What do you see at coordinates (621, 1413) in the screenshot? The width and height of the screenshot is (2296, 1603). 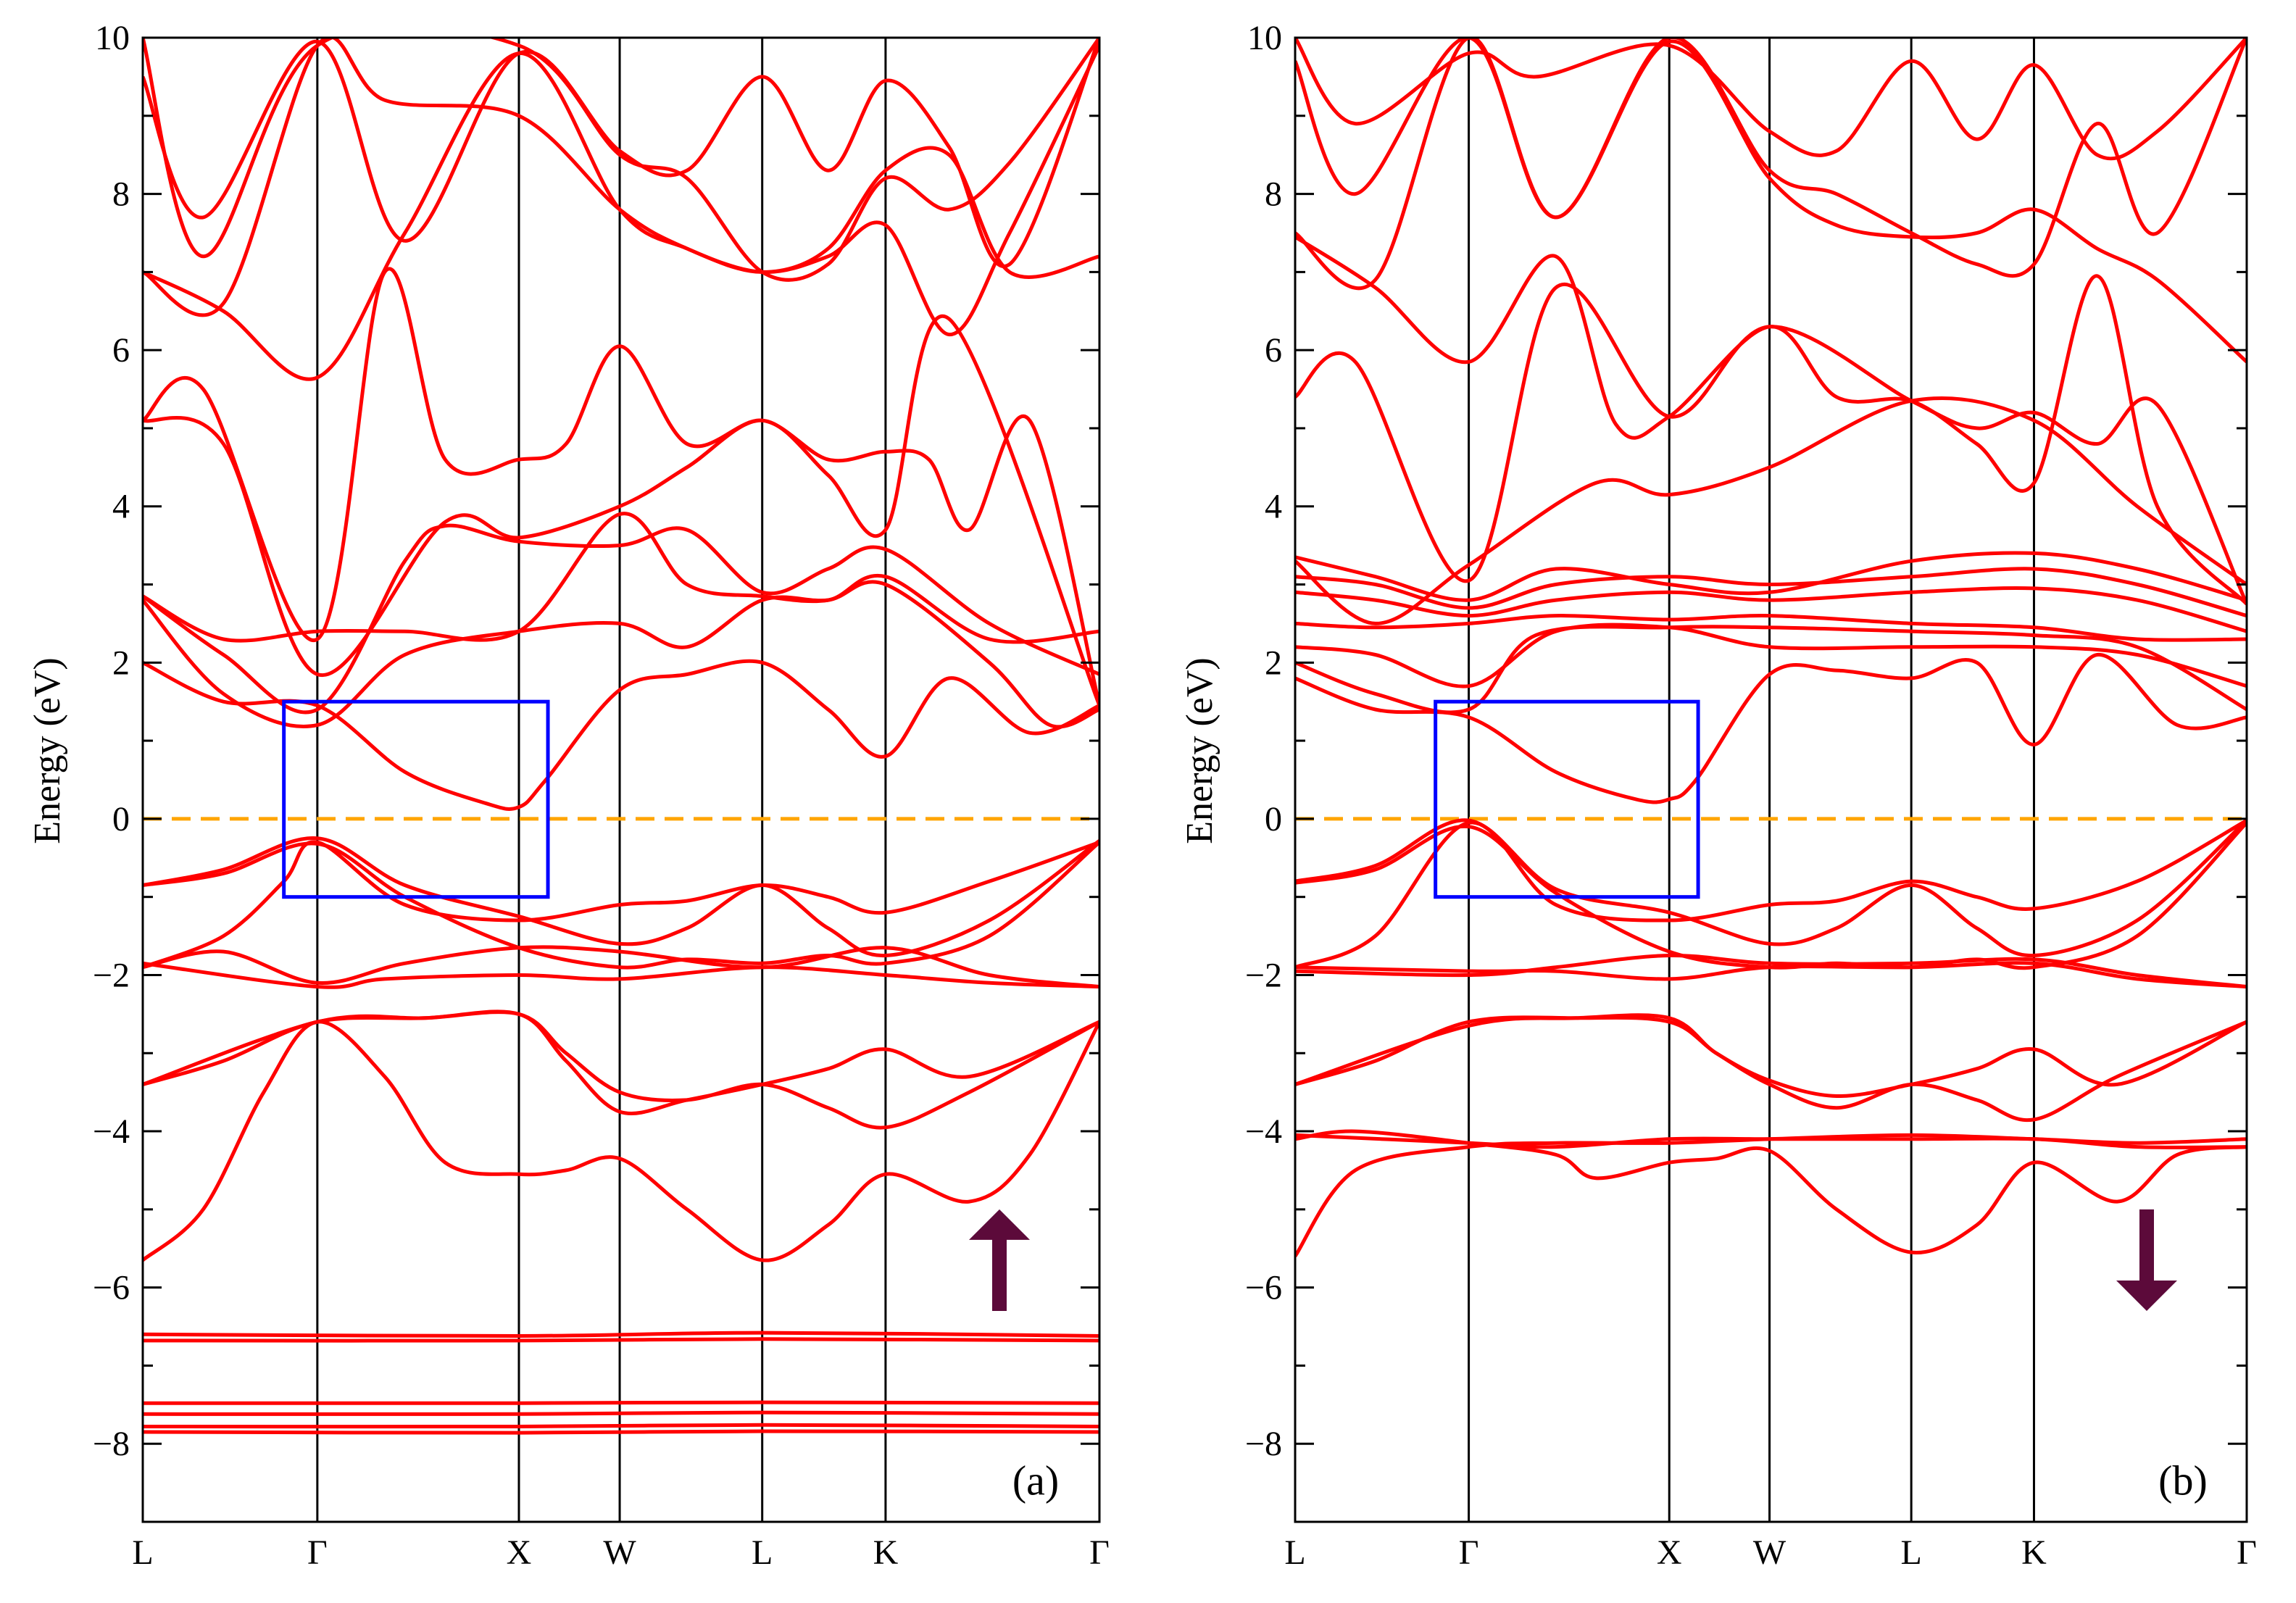 I see `band-line-core4` at bounding box center [621, 1413].